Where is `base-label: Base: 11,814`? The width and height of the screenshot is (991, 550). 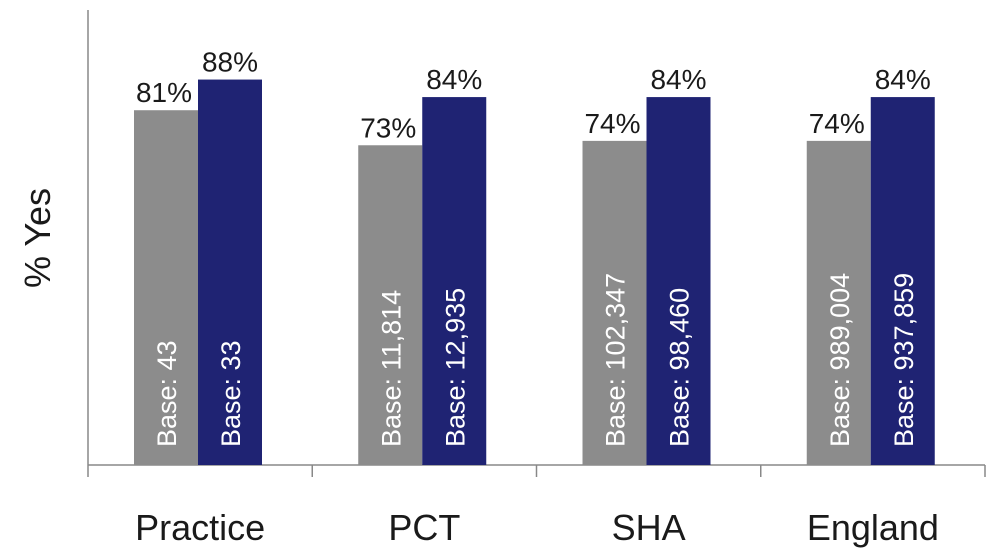 base-label: Base: 11,814 is located at coordinates (391, 368).